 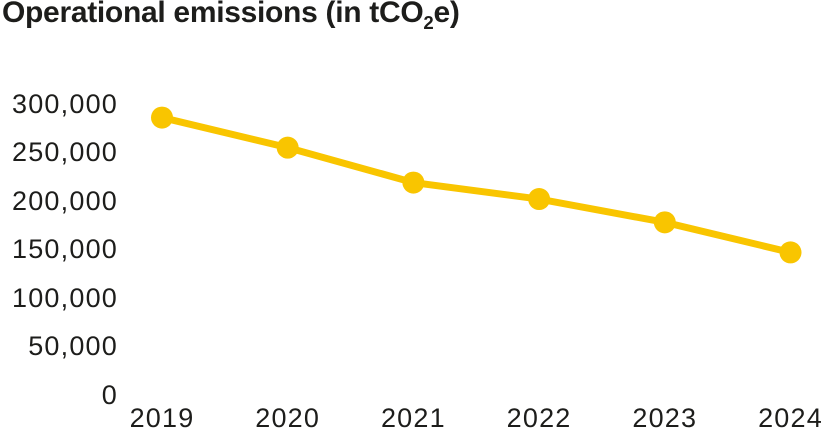 What do you see at coordinates (428, 22) in the screenshot?
I see `chart-title-subscript: 2` at bounding box center [428, 22].